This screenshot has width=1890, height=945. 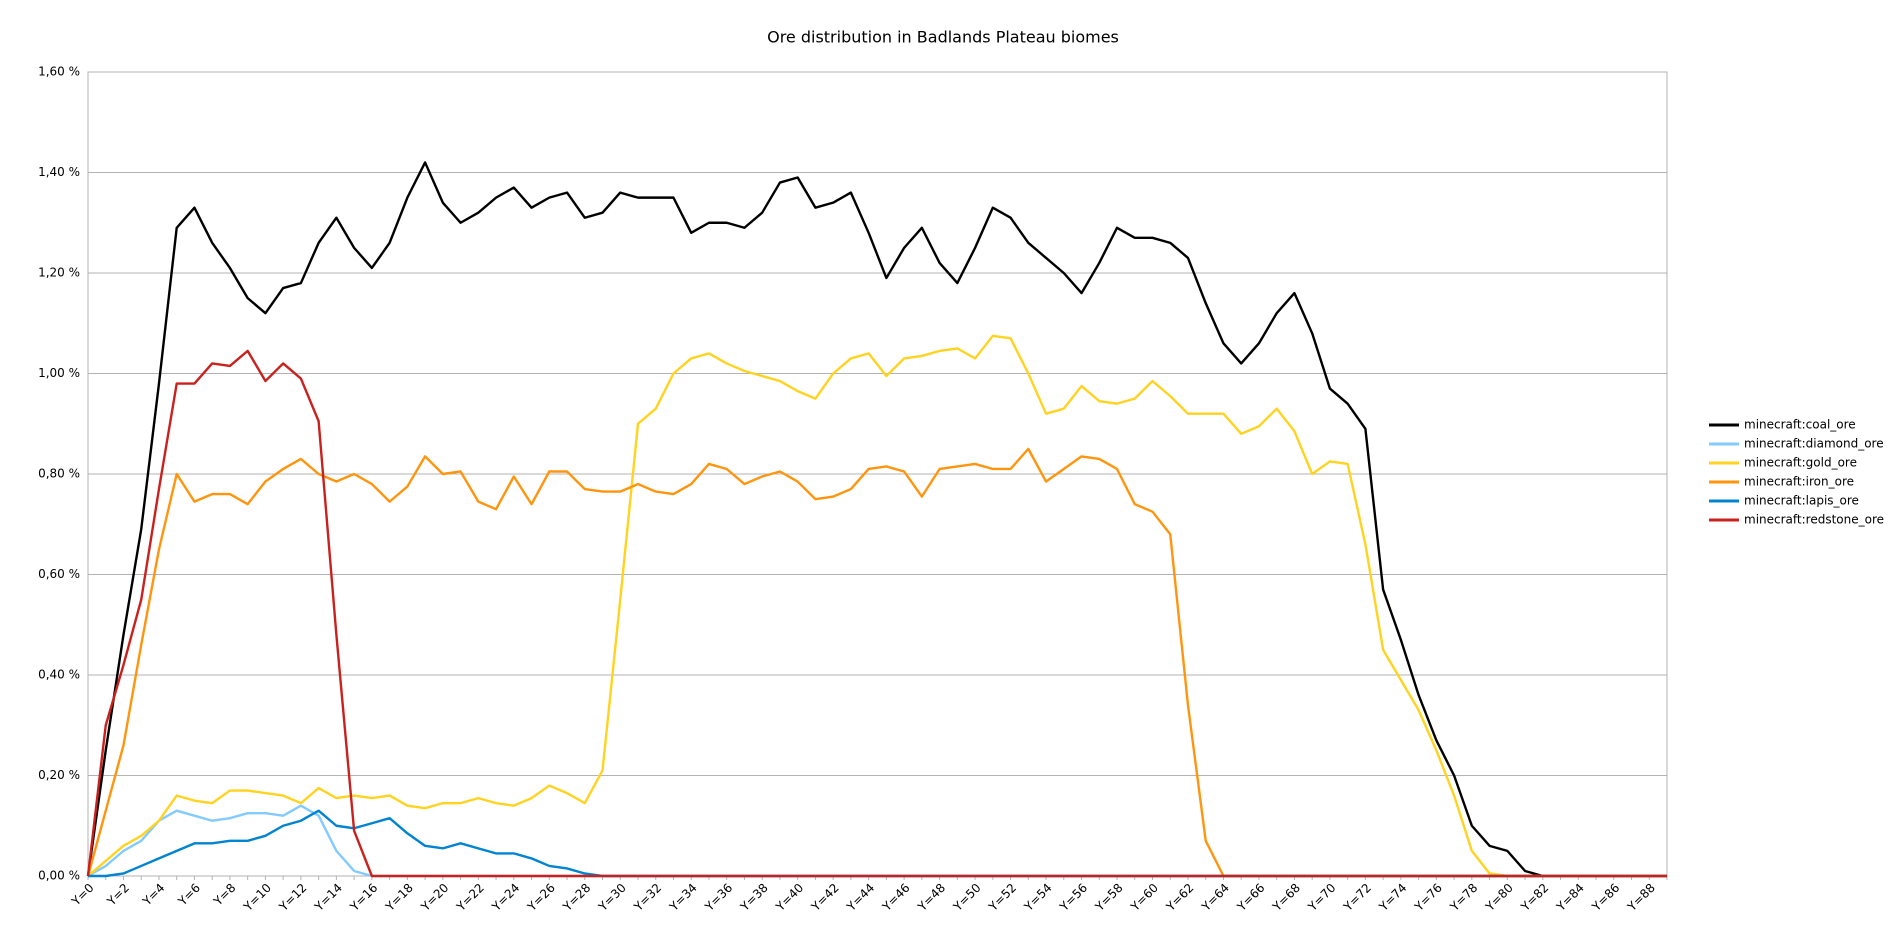 I want to click on x-tick-label: Y=32, so click(x=648, y=898).